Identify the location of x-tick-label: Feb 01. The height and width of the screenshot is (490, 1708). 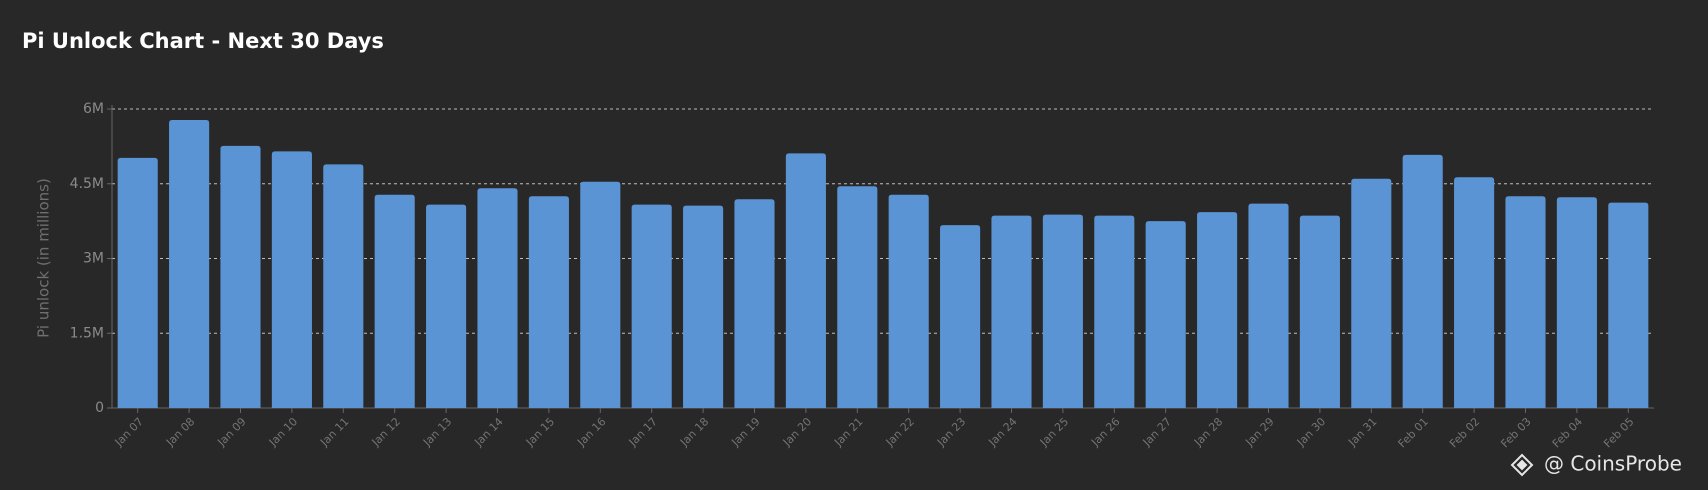
(1413, 432).